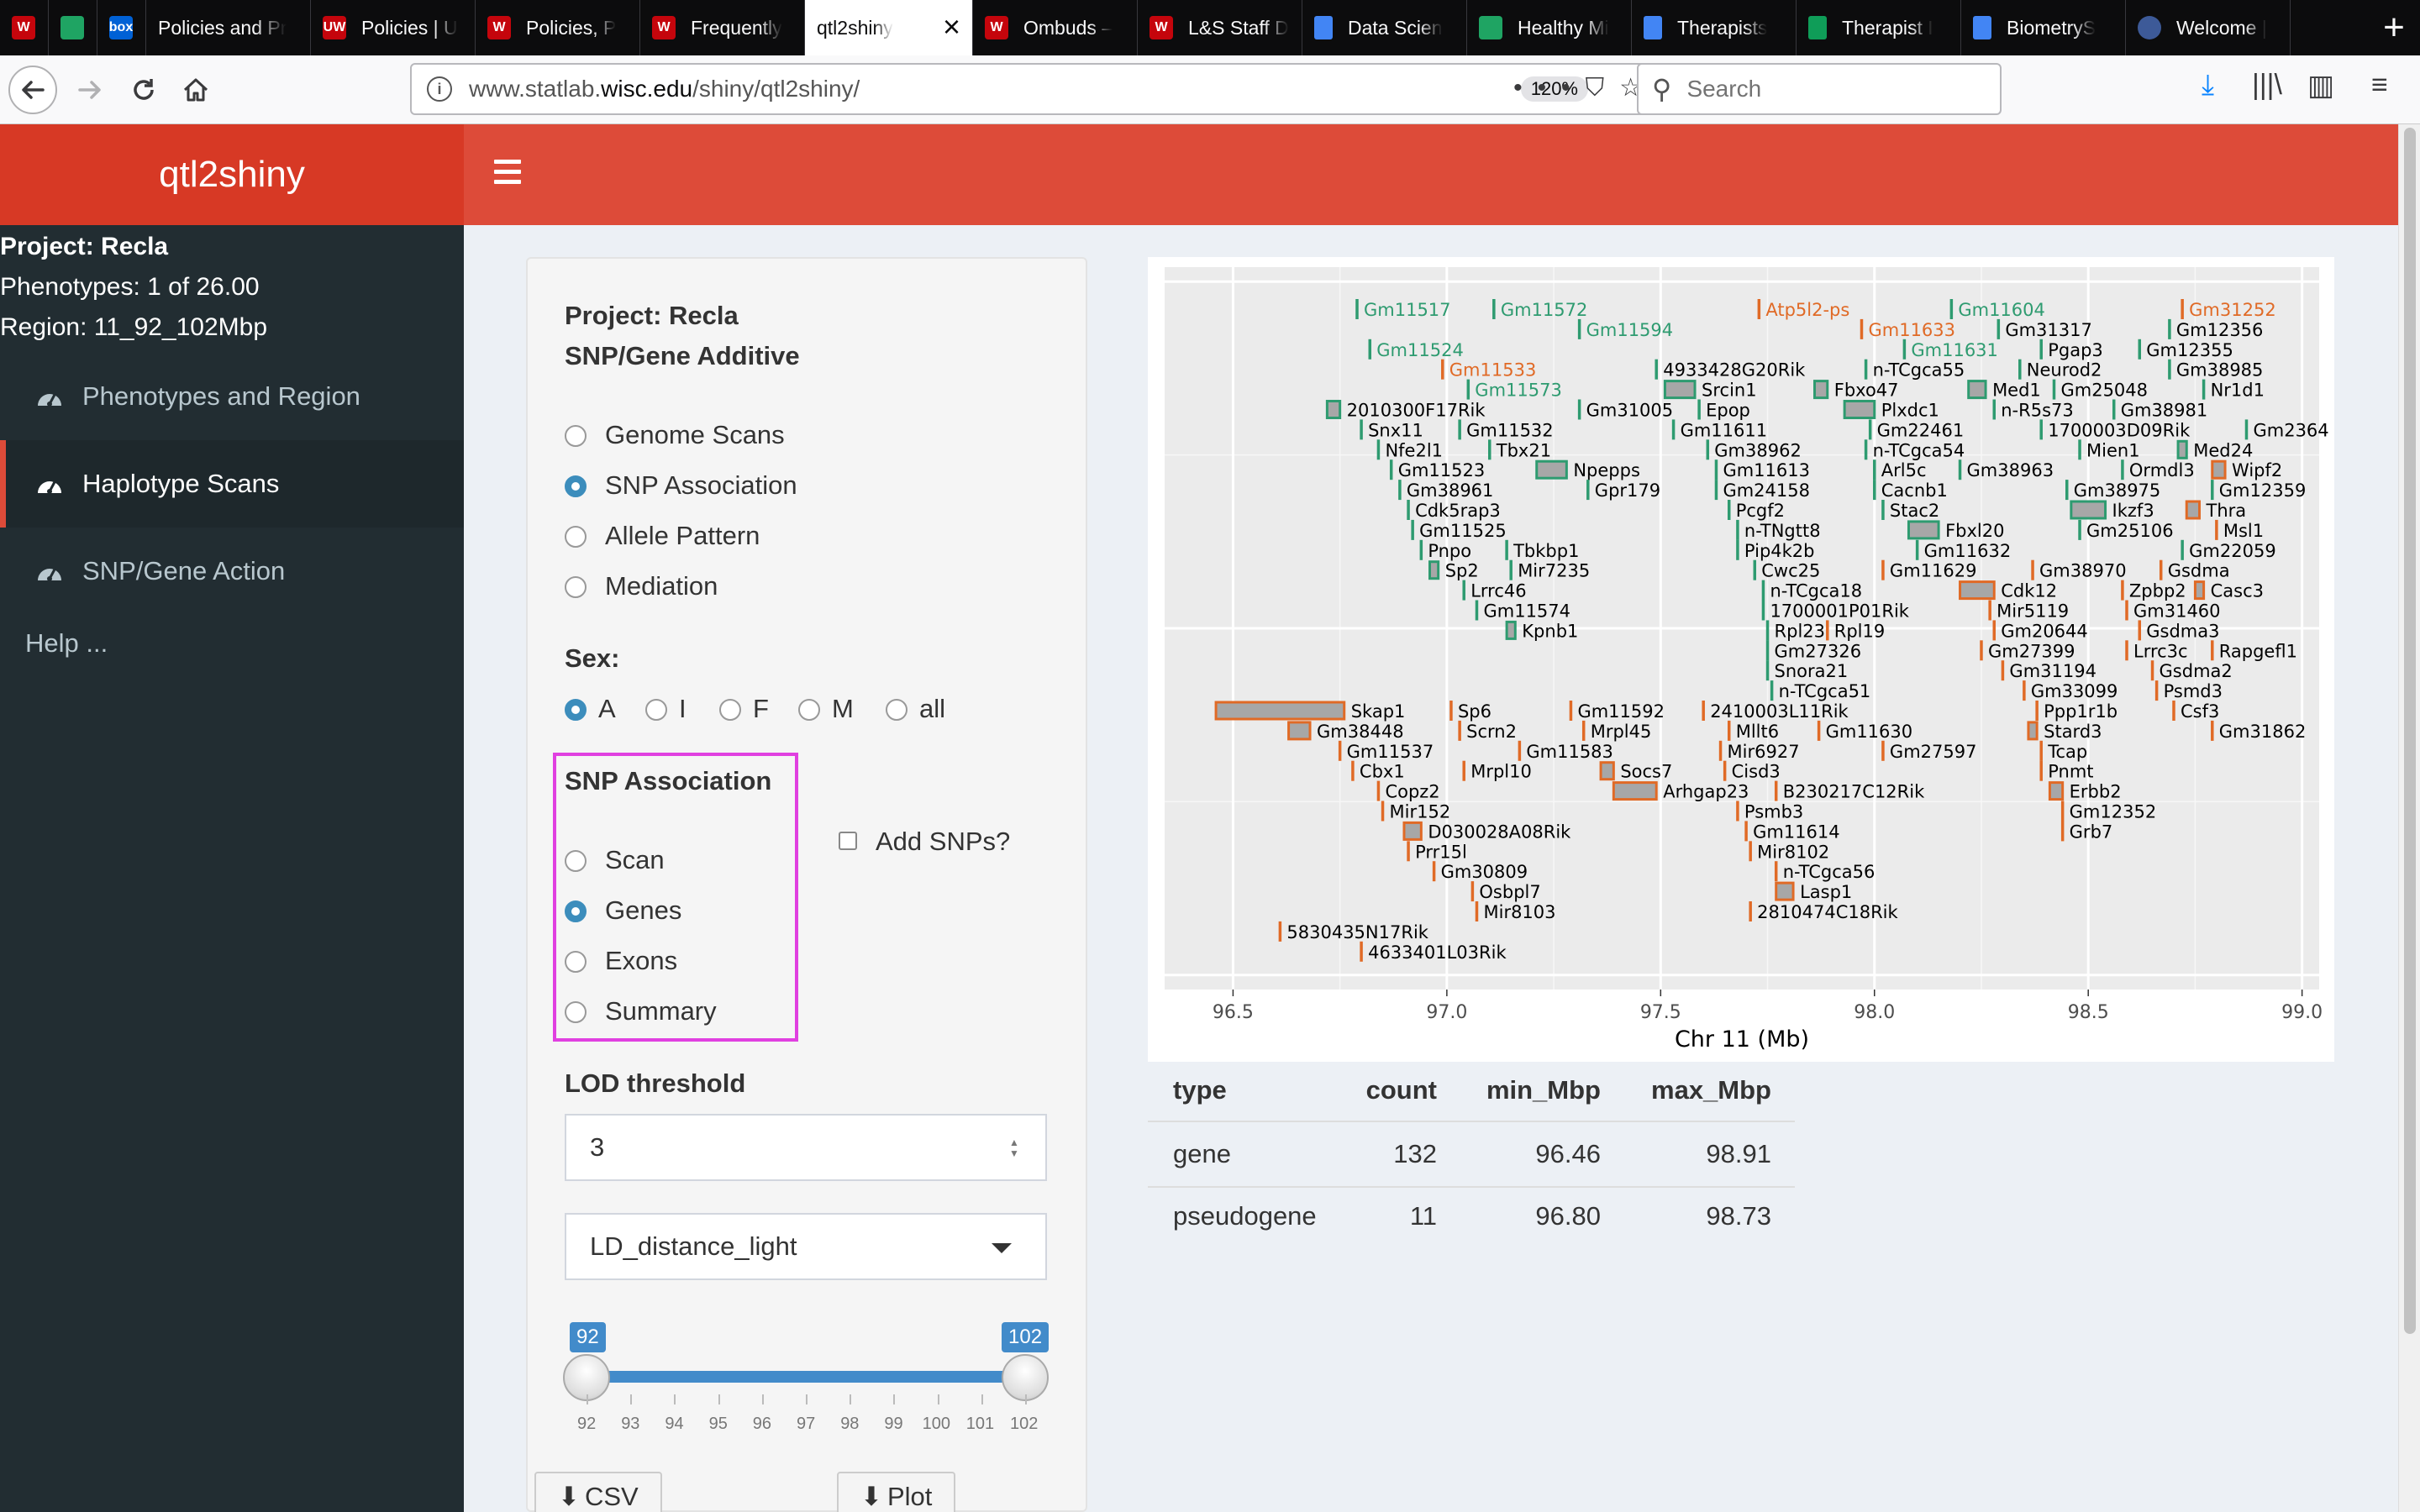  Describe the element at coordinates (1621, 711) in the screenshot. I see `gene-label: Gm11592` at that location.